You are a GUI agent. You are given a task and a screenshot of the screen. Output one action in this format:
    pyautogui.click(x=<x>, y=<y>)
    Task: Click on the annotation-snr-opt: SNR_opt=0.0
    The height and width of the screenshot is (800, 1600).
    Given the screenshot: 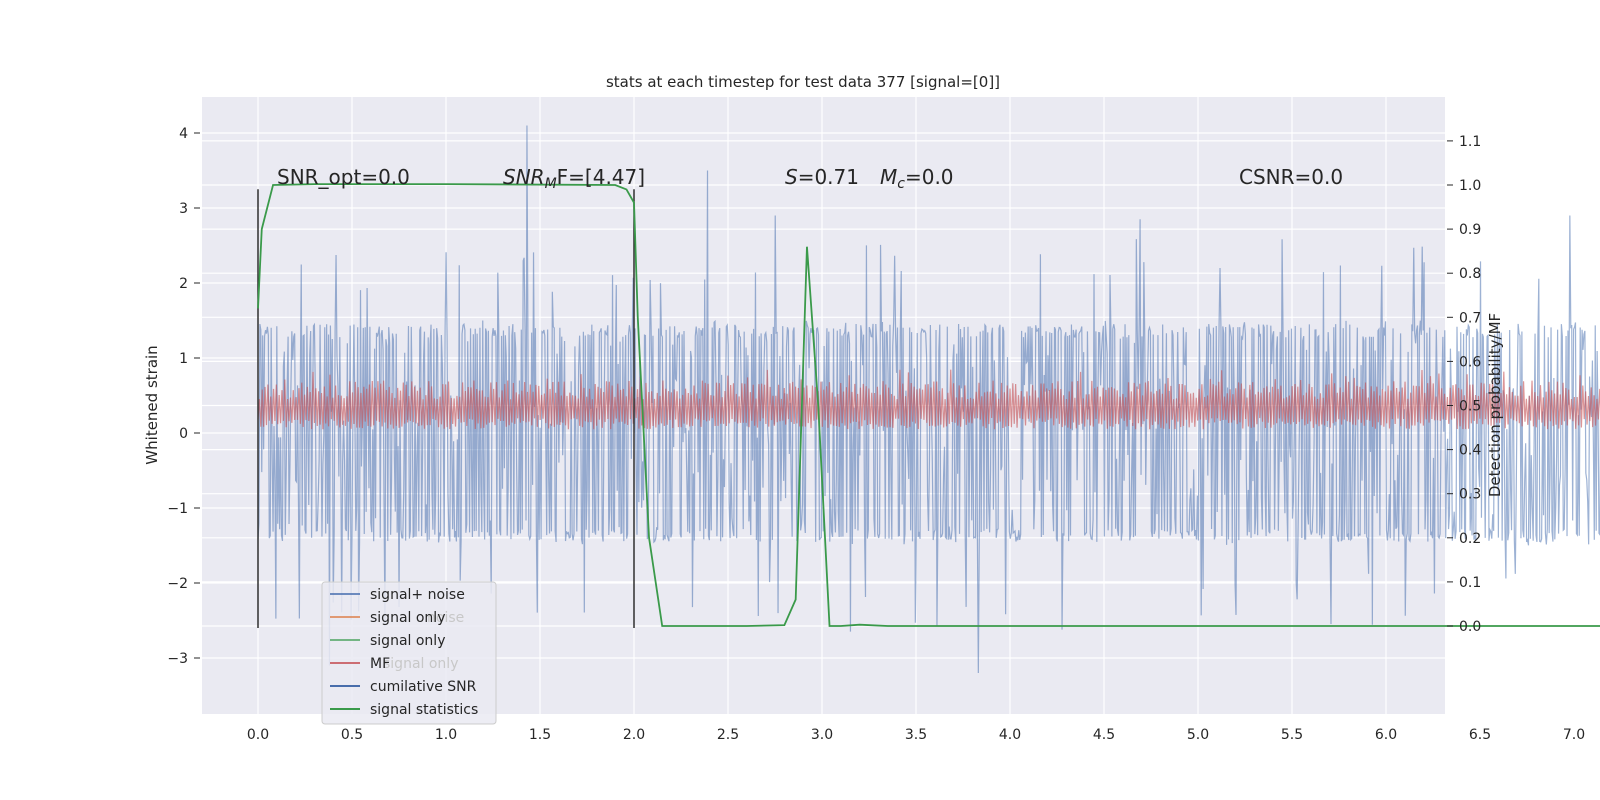 What is the action you would take?
    pyautogui.click(x=343, y=177)
    